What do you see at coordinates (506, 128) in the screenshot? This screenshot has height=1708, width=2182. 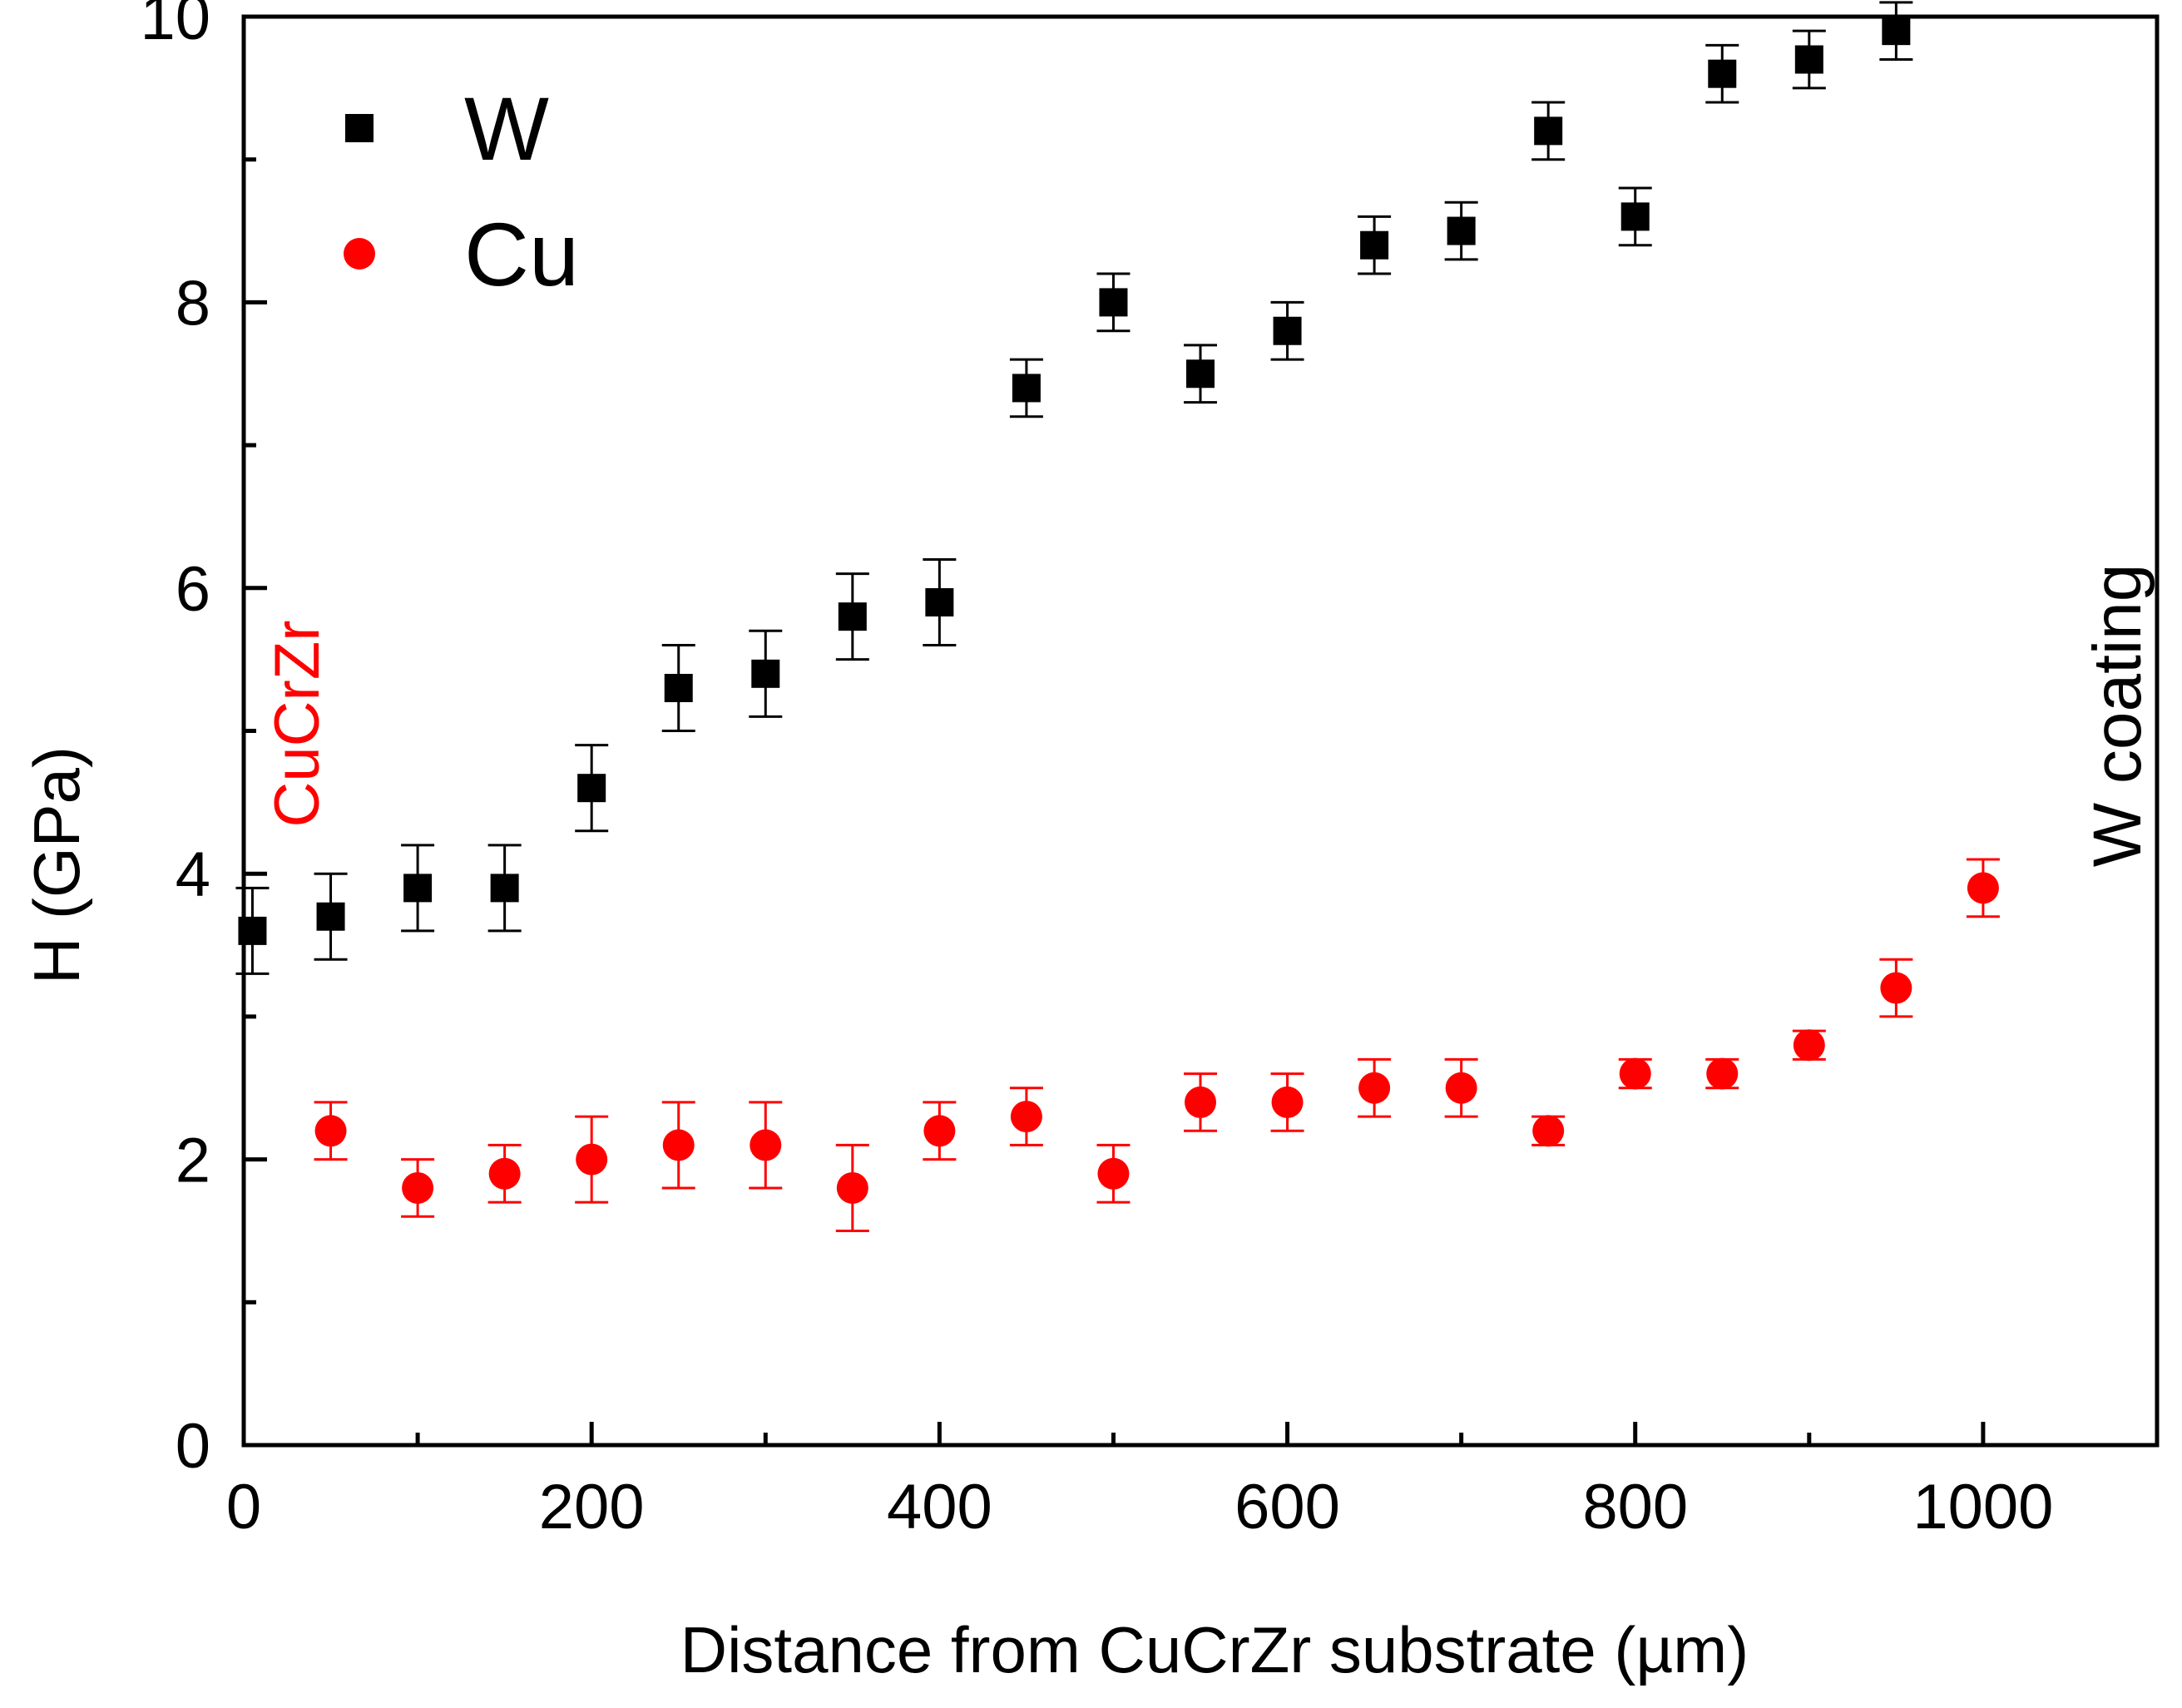 I see `legend-label: W` at bounding box center [506, 128].